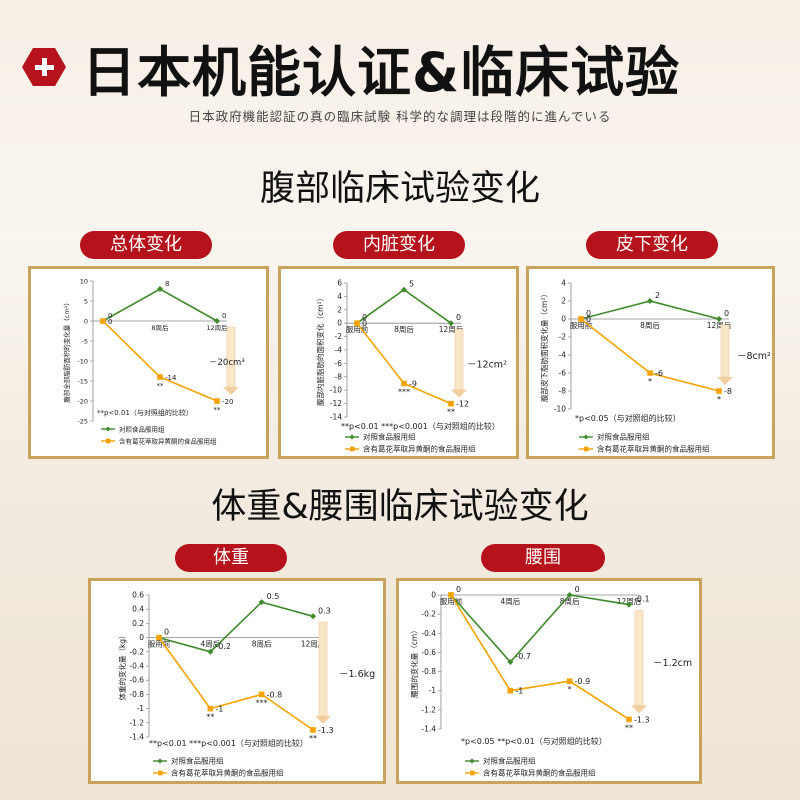 The height and width of the screenshot is (800, 800). Describe the element at coordinates (381, 72) in the screenshot. I see `page-title: 日本机能认证&临床试验` at that location.